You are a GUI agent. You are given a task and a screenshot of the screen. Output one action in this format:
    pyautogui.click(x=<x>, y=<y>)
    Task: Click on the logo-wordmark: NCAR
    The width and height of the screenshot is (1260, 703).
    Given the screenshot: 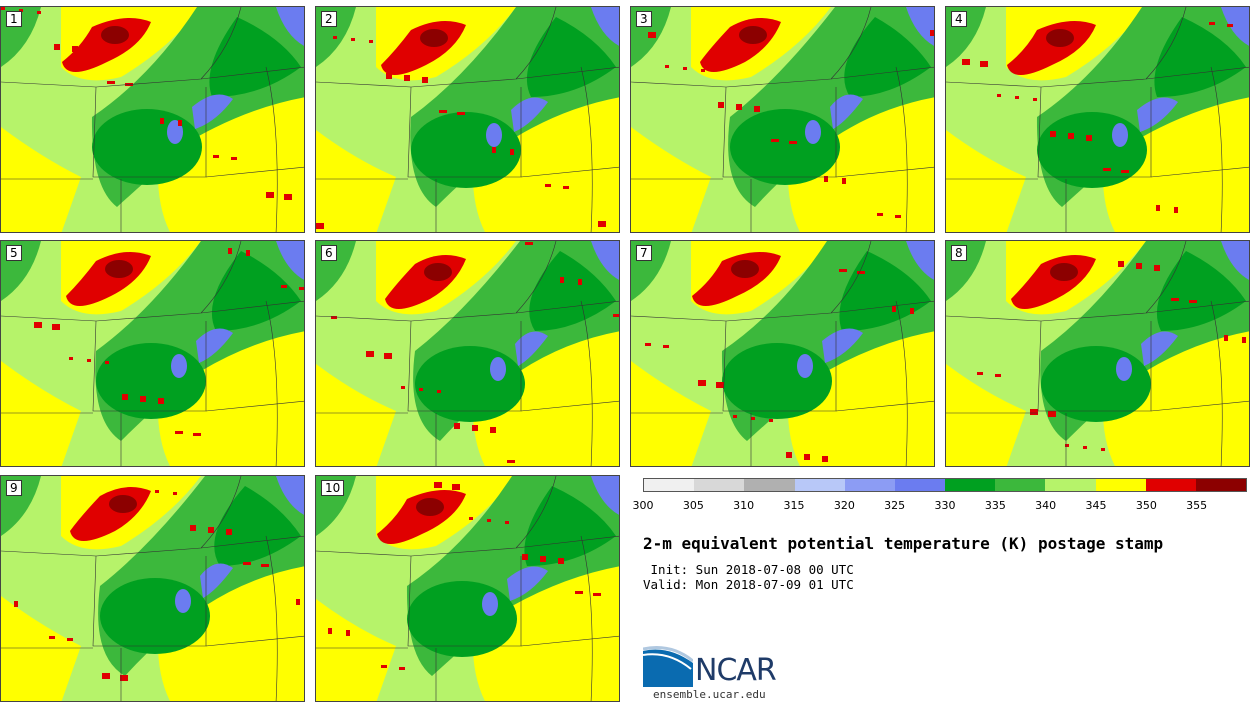 What is the action you would take?
    pyautogui.click(x=736, y=670)
    